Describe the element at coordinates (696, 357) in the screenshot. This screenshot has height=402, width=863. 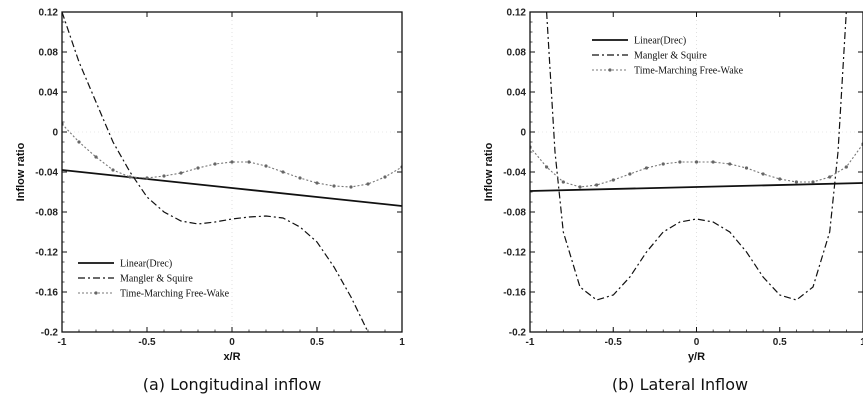
I see `x-axis-label: y/R` at that location.